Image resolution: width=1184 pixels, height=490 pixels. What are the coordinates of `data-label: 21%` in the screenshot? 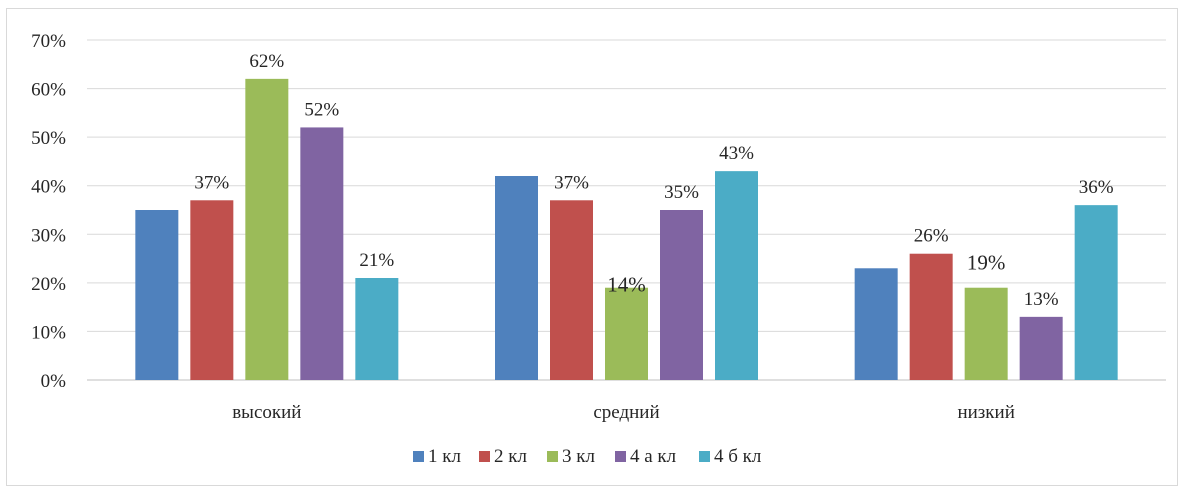 It's located at (376, 260).